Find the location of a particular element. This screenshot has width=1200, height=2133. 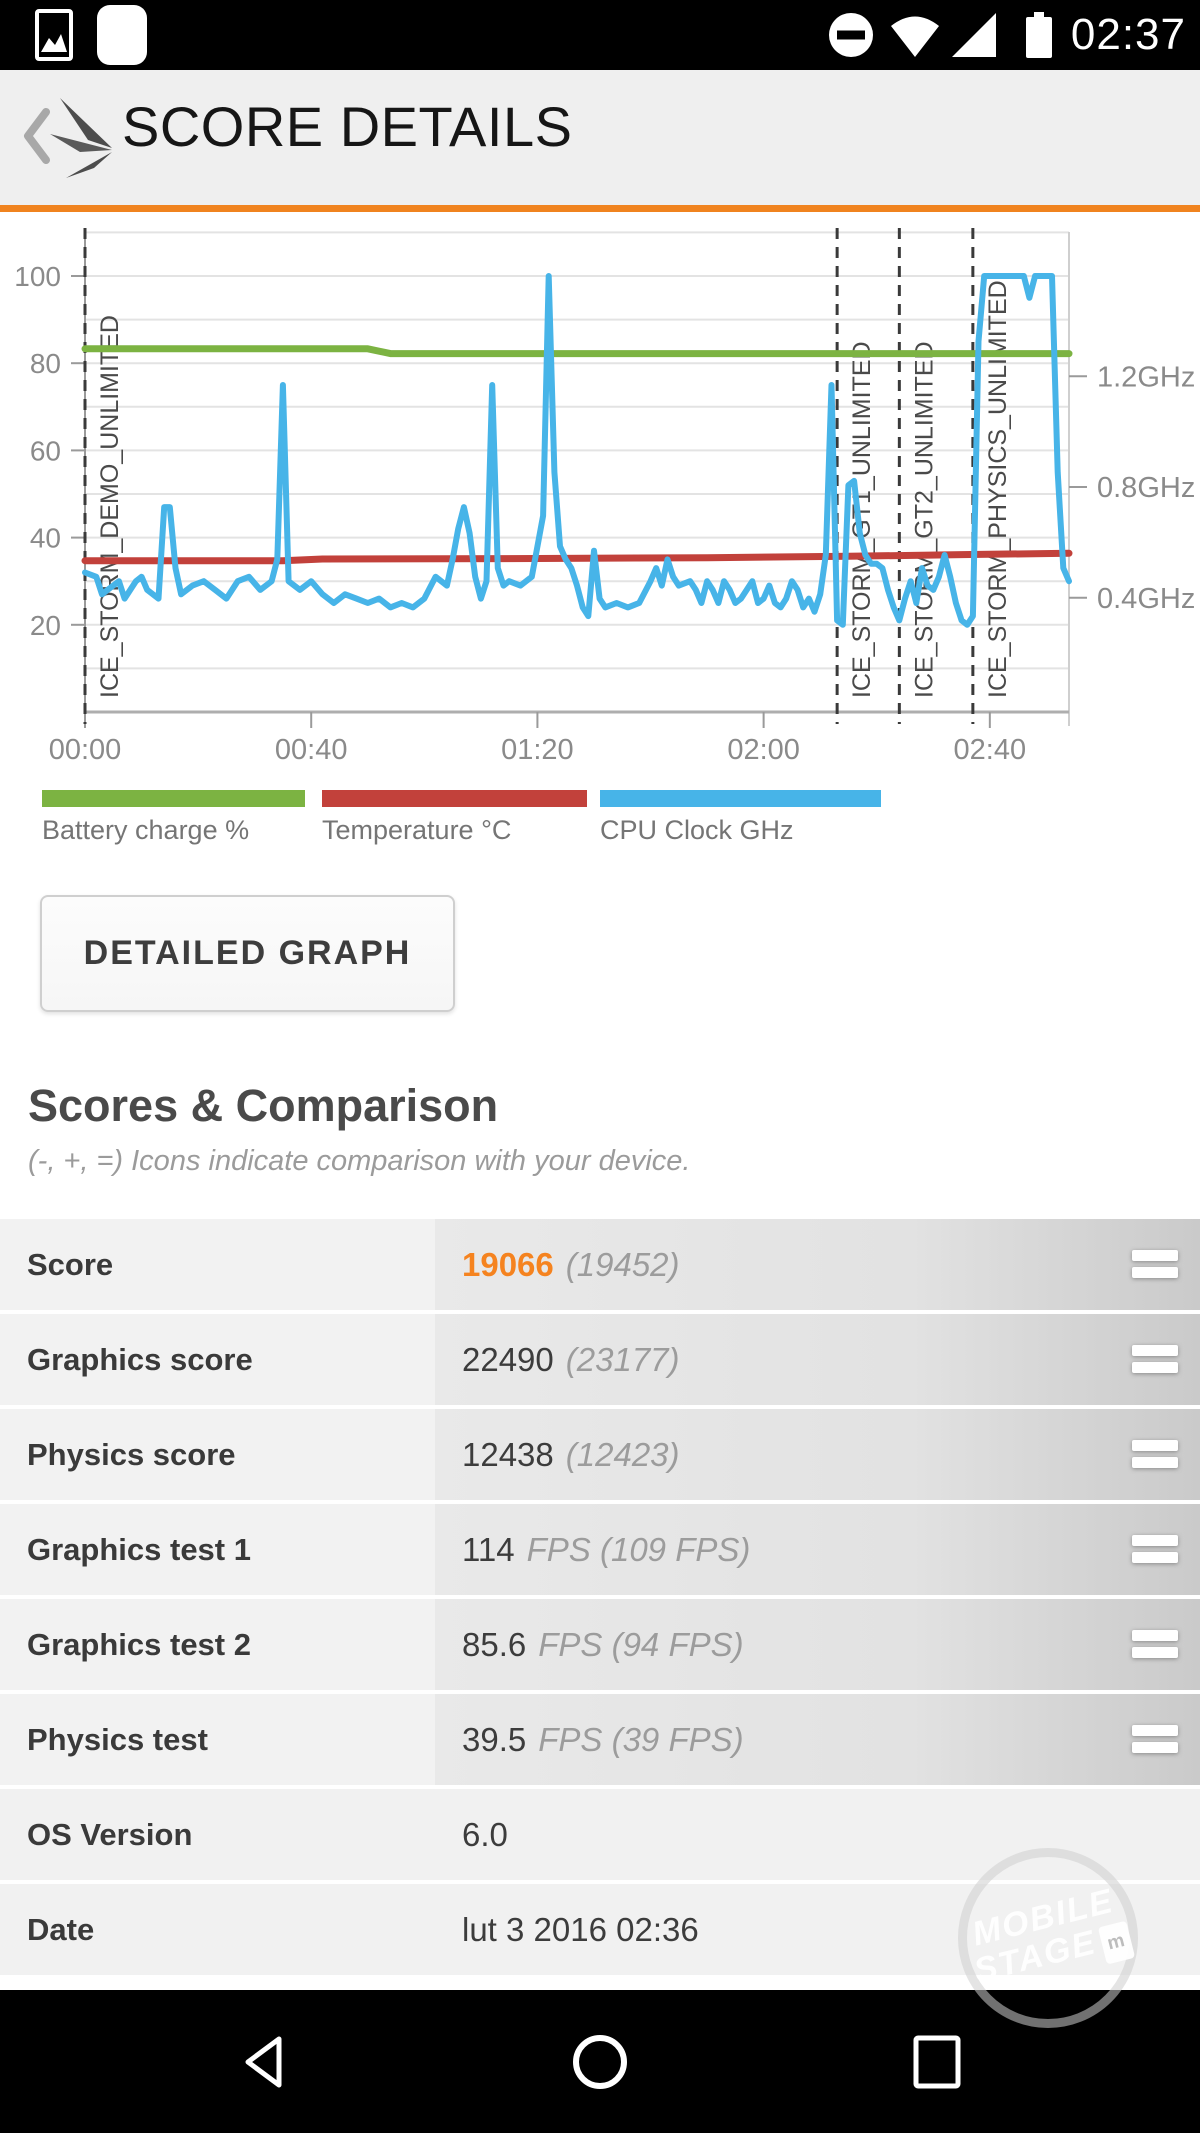

row-value-main: 12438 is located at coordinates (508, 1454).